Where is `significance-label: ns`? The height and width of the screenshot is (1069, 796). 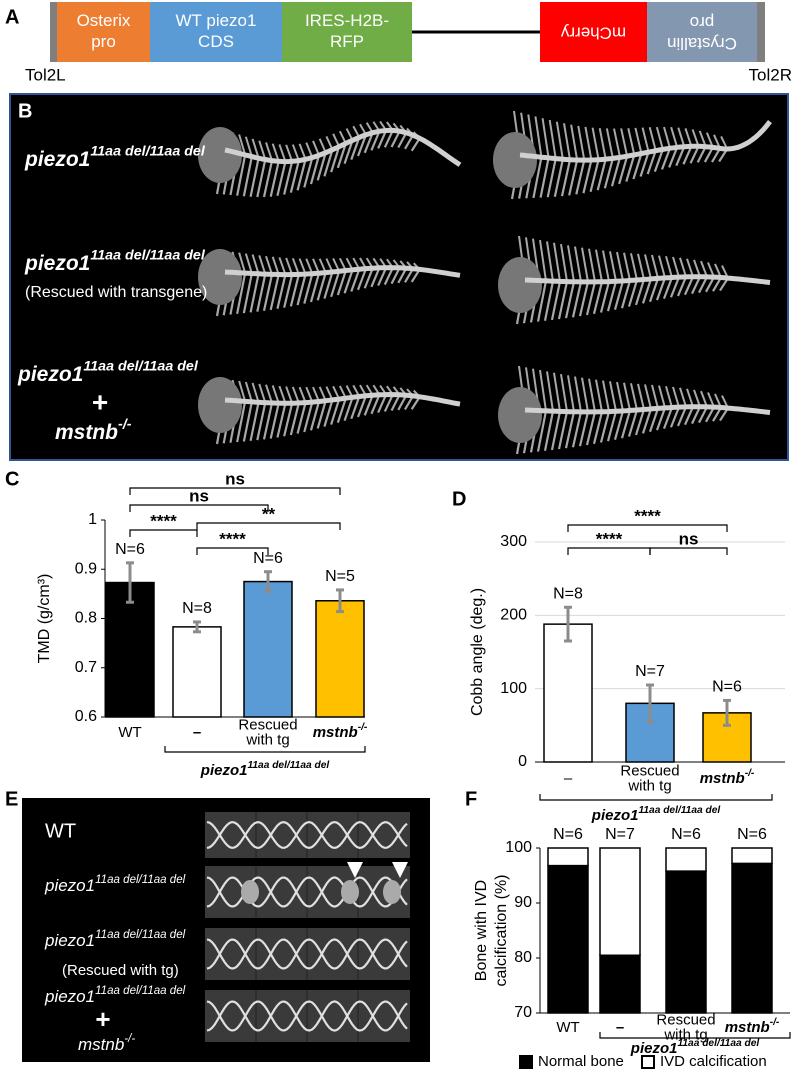 significance-label: ns is located at coordinates (235, 478).